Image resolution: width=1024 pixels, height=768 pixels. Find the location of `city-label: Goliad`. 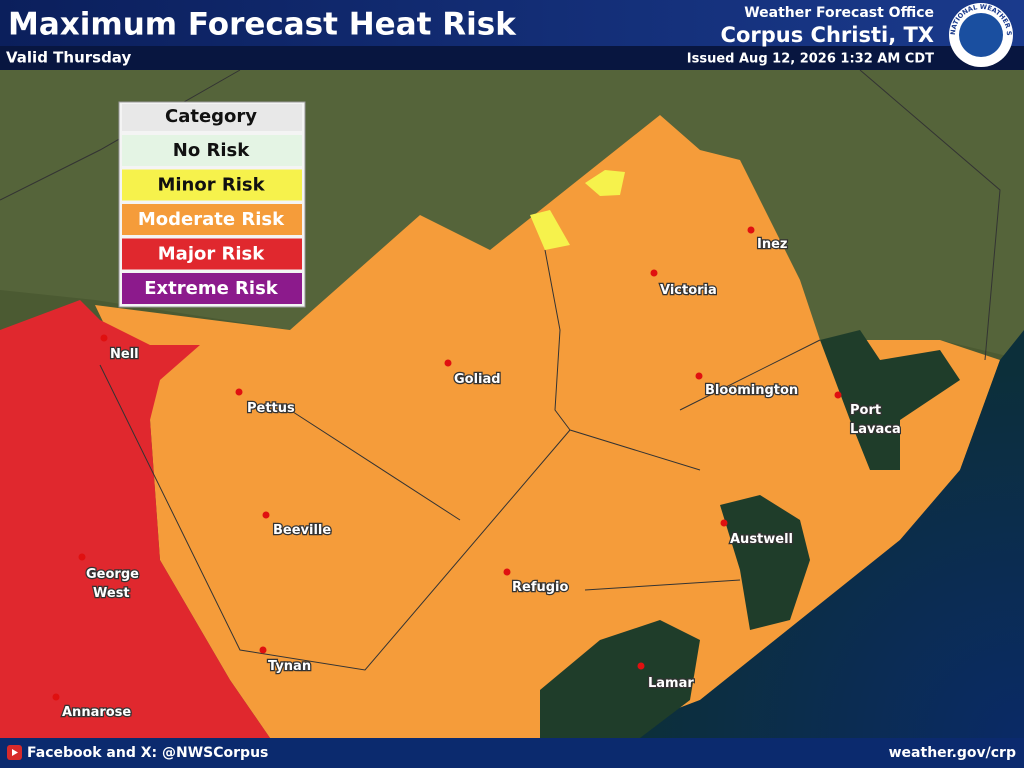

city-label: Goliad is located at coordinates (477, 379).